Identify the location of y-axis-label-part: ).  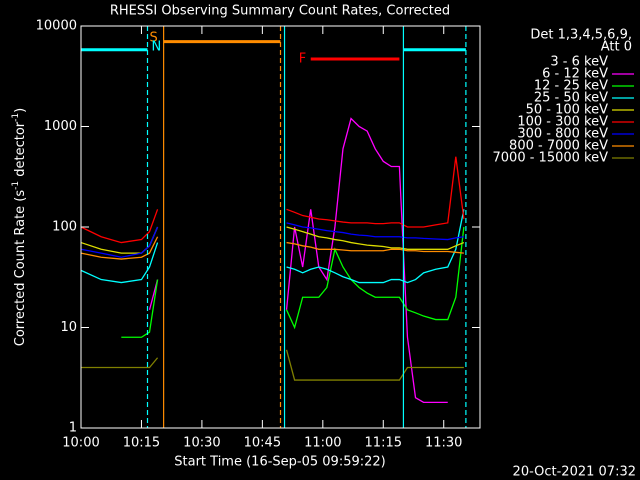
(20, 110).